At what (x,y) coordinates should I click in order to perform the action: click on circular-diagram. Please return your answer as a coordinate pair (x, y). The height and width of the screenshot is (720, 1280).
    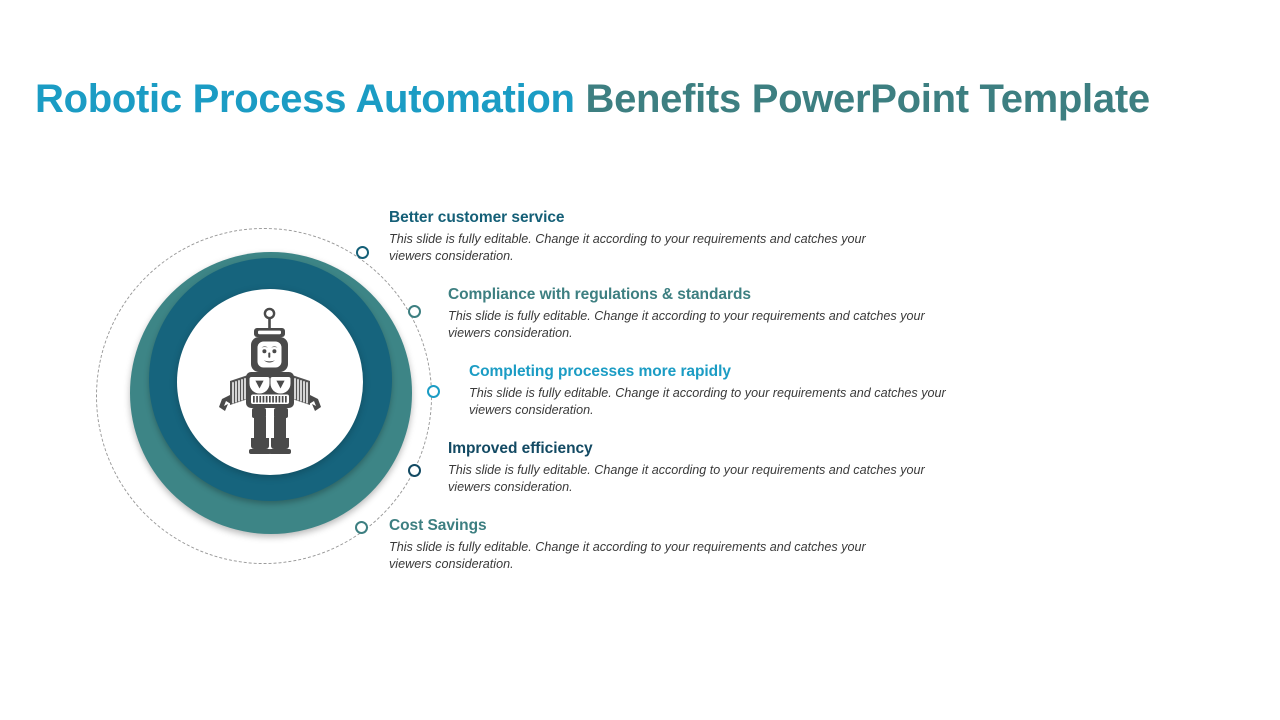
    Looking at the image, I should click on (266, 398).